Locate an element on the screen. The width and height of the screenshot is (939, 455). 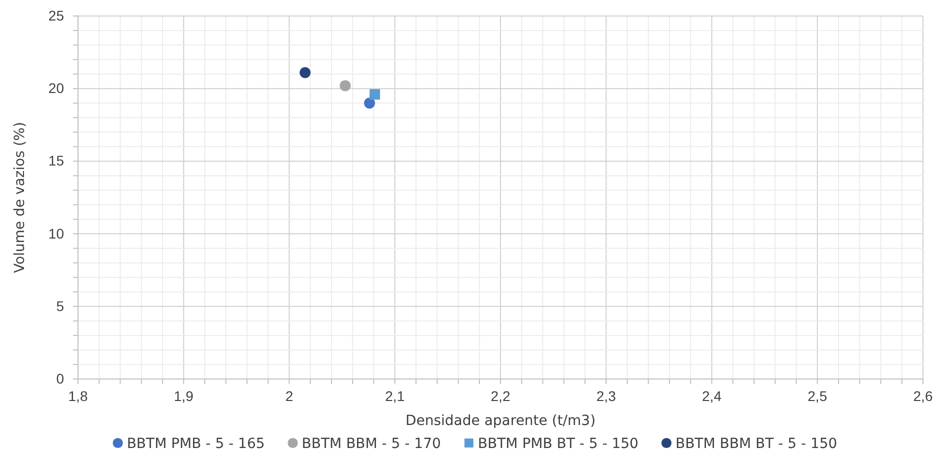
x-tick-label: 2,4 is located at coordinates (712, 396).